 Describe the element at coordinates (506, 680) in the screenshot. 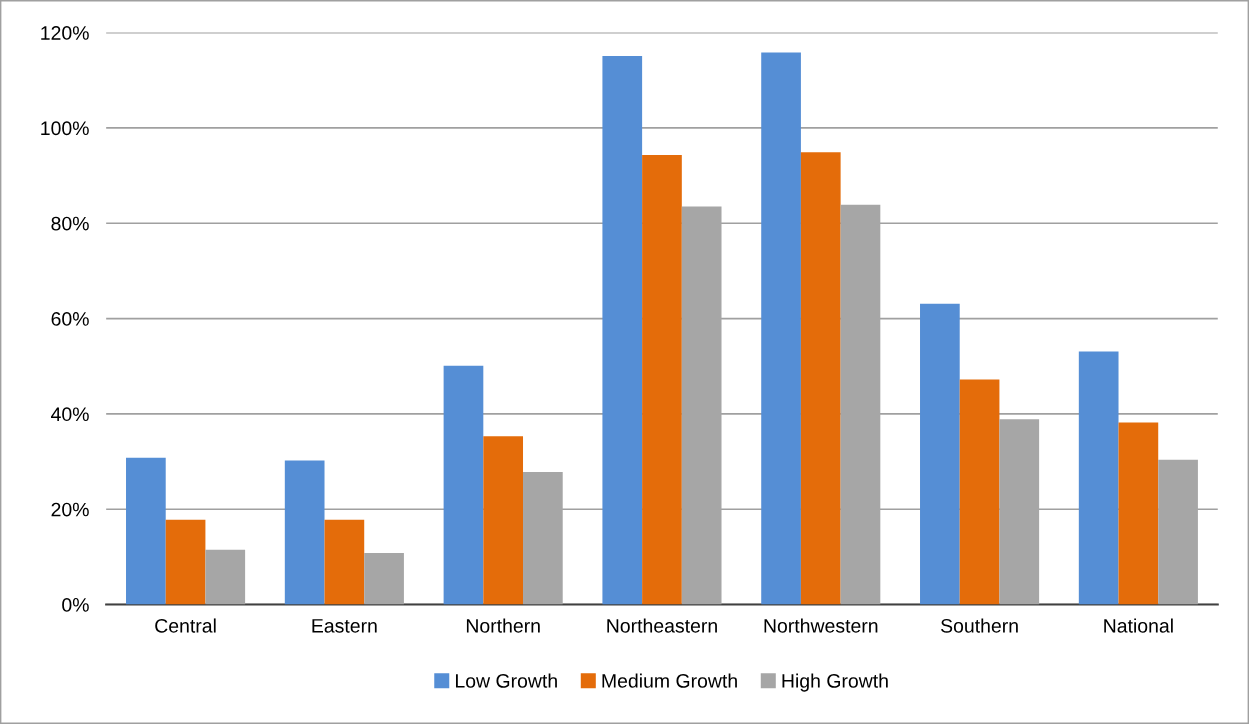

I see `legend-label: Low Growth` at that location.